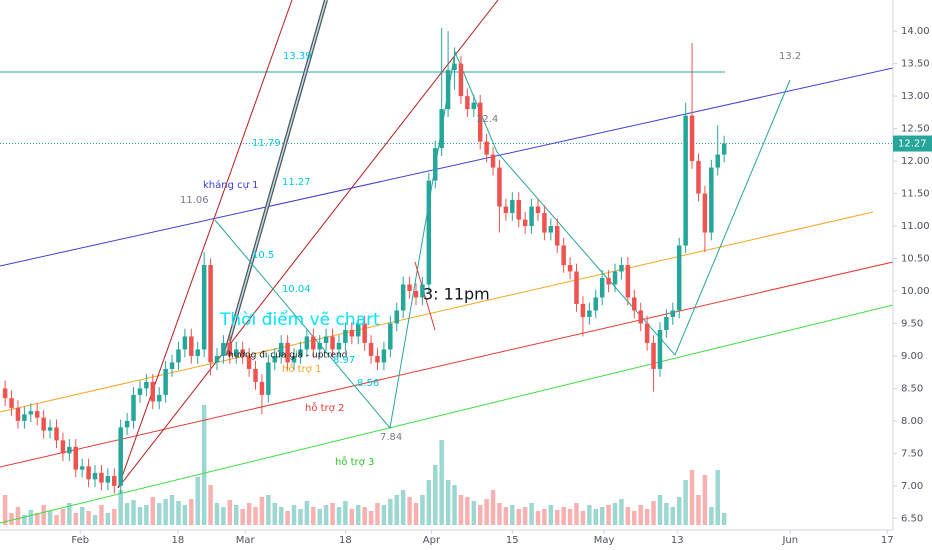 Image resolution: width=932 pixels, height=550 pixels. I want to click on annotation: 11.27, so click(296, 182).